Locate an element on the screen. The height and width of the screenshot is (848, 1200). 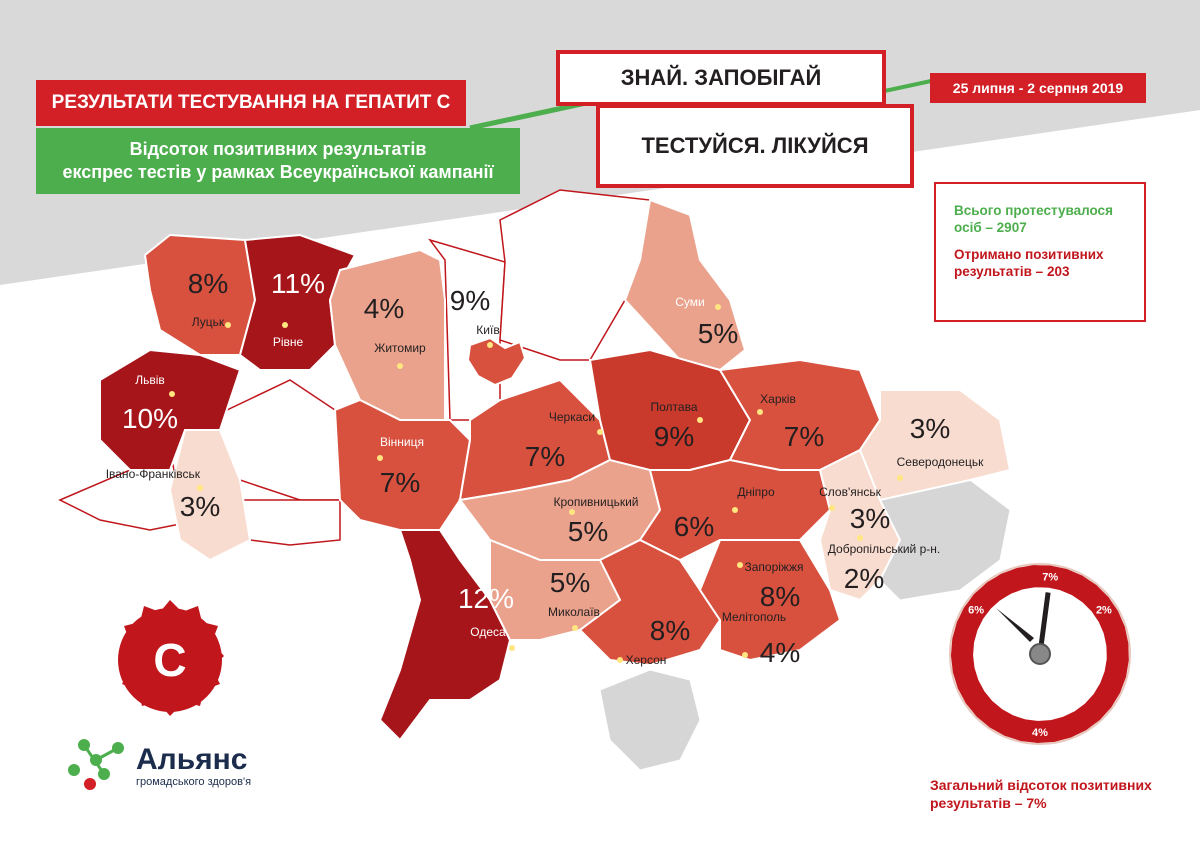
stat-positive: Отримано позитивних результатів – 203 is located at coordinates (1029, 263).